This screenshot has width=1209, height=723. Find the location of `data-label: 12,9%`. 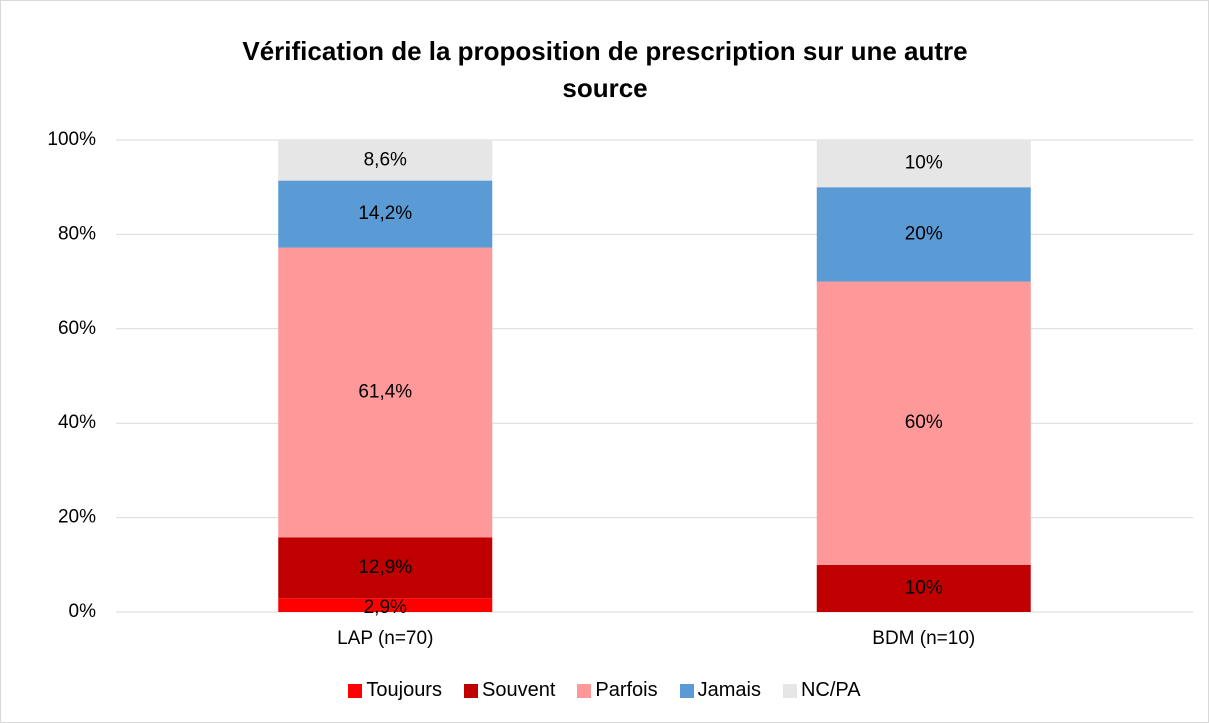

data-label: 12,9% is located at coordinates (385, 567).